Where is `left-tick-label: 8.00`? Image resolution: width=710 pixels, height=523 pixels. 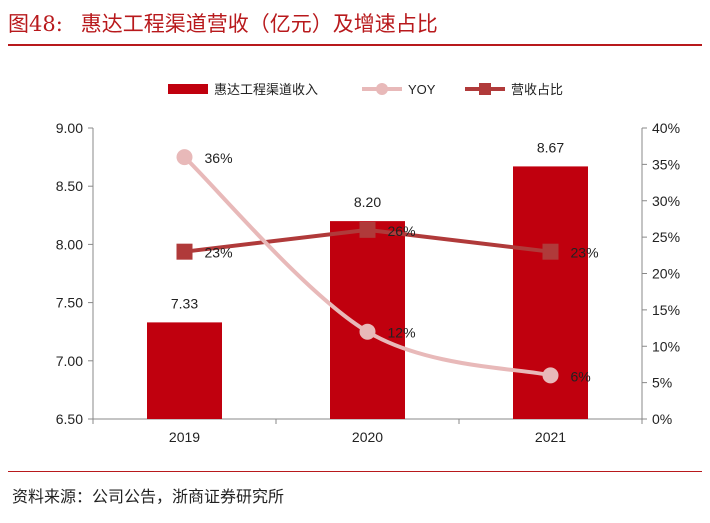 left-tick-label: 8.00 is located at coordinates (69, 244).